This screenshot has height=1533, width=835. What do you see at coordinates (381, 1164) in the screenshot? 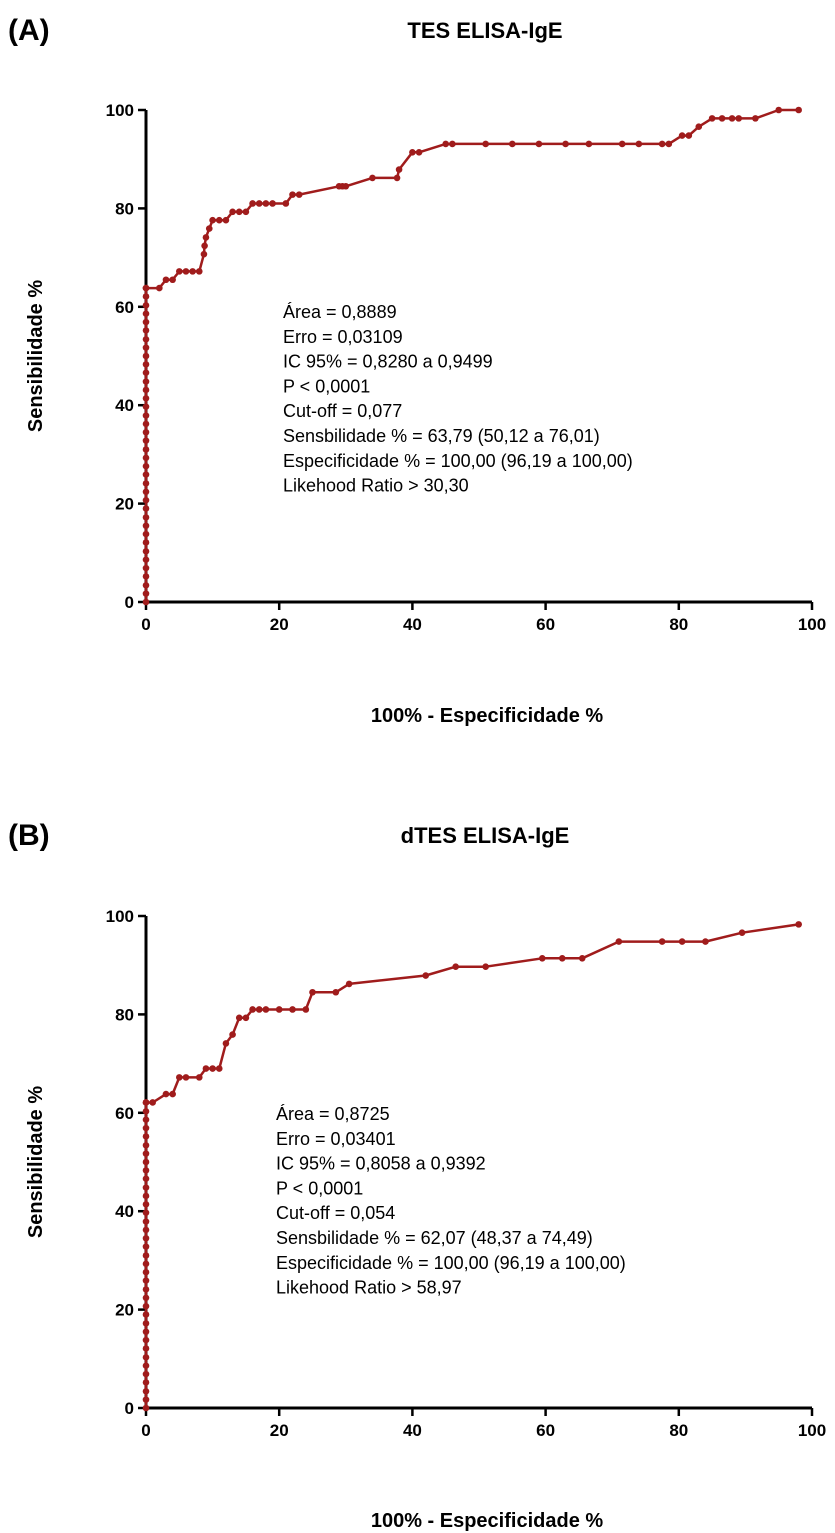
I see `panel-b-stat-line: IC 95% = 0,8058 a 0,9392` at bounding box center [381, 1164].